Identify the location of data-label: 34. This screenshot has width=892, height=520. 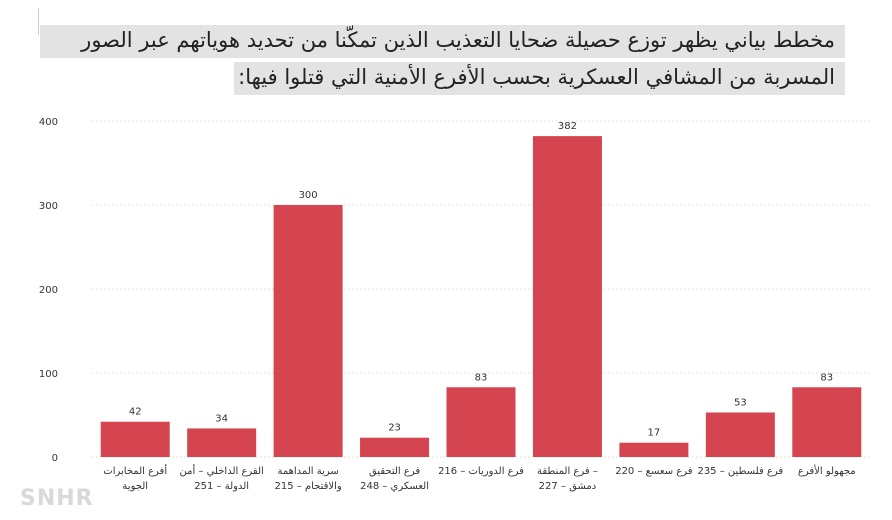
(221, 418).